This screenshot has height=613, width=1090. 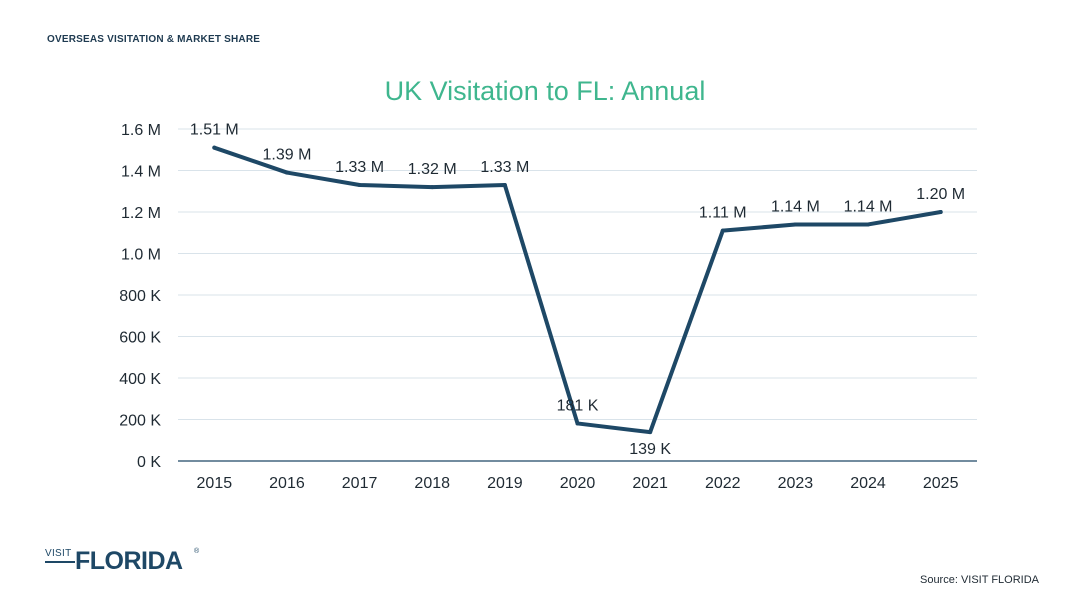 What do you see at coordinates (141, 213) in the screenshot?
I see `y-tick-label: 1.2 M` at bounding box center [141, 213].